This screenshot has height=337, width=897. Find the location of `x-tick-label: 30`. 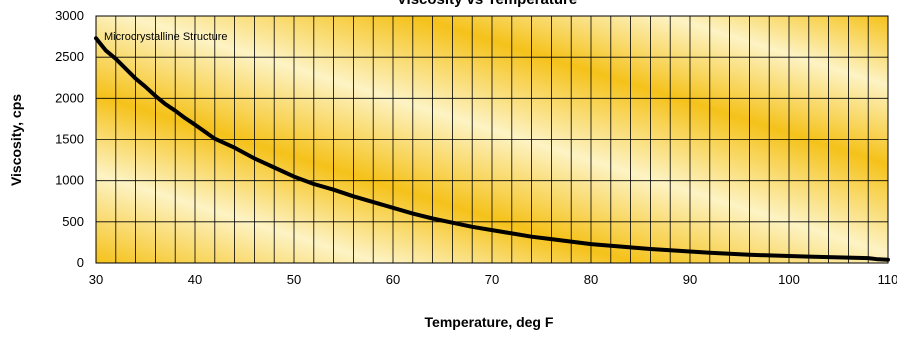

x-tick-label: 30 is located at coordinates (96, 279).